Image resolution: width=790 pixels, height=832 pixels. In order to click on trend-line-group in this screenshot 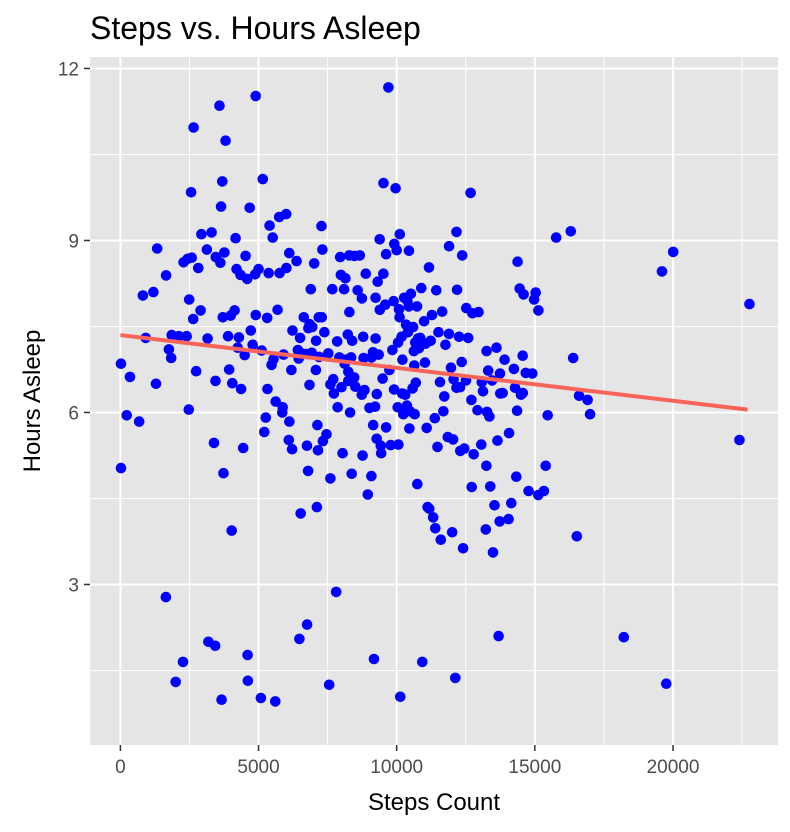, I will do `click(434, 372)`.